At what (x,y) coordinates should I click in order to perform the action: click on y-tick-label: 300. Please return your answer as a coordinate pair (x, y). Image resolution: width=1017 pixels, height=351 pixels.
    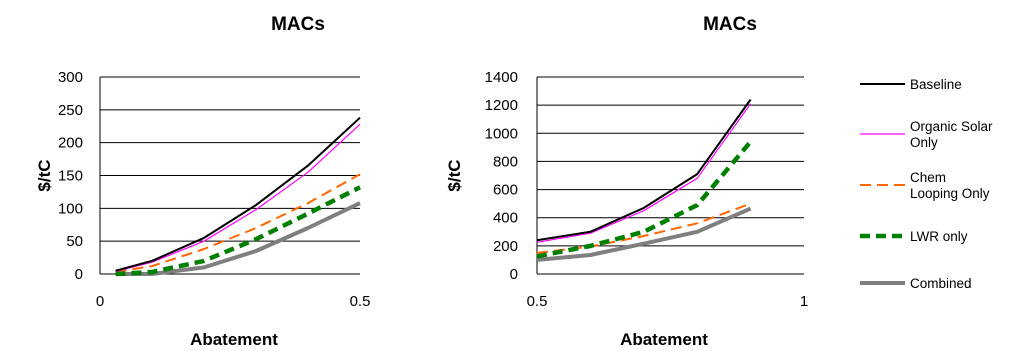
    Looking at the image, I should click on (70, 77).